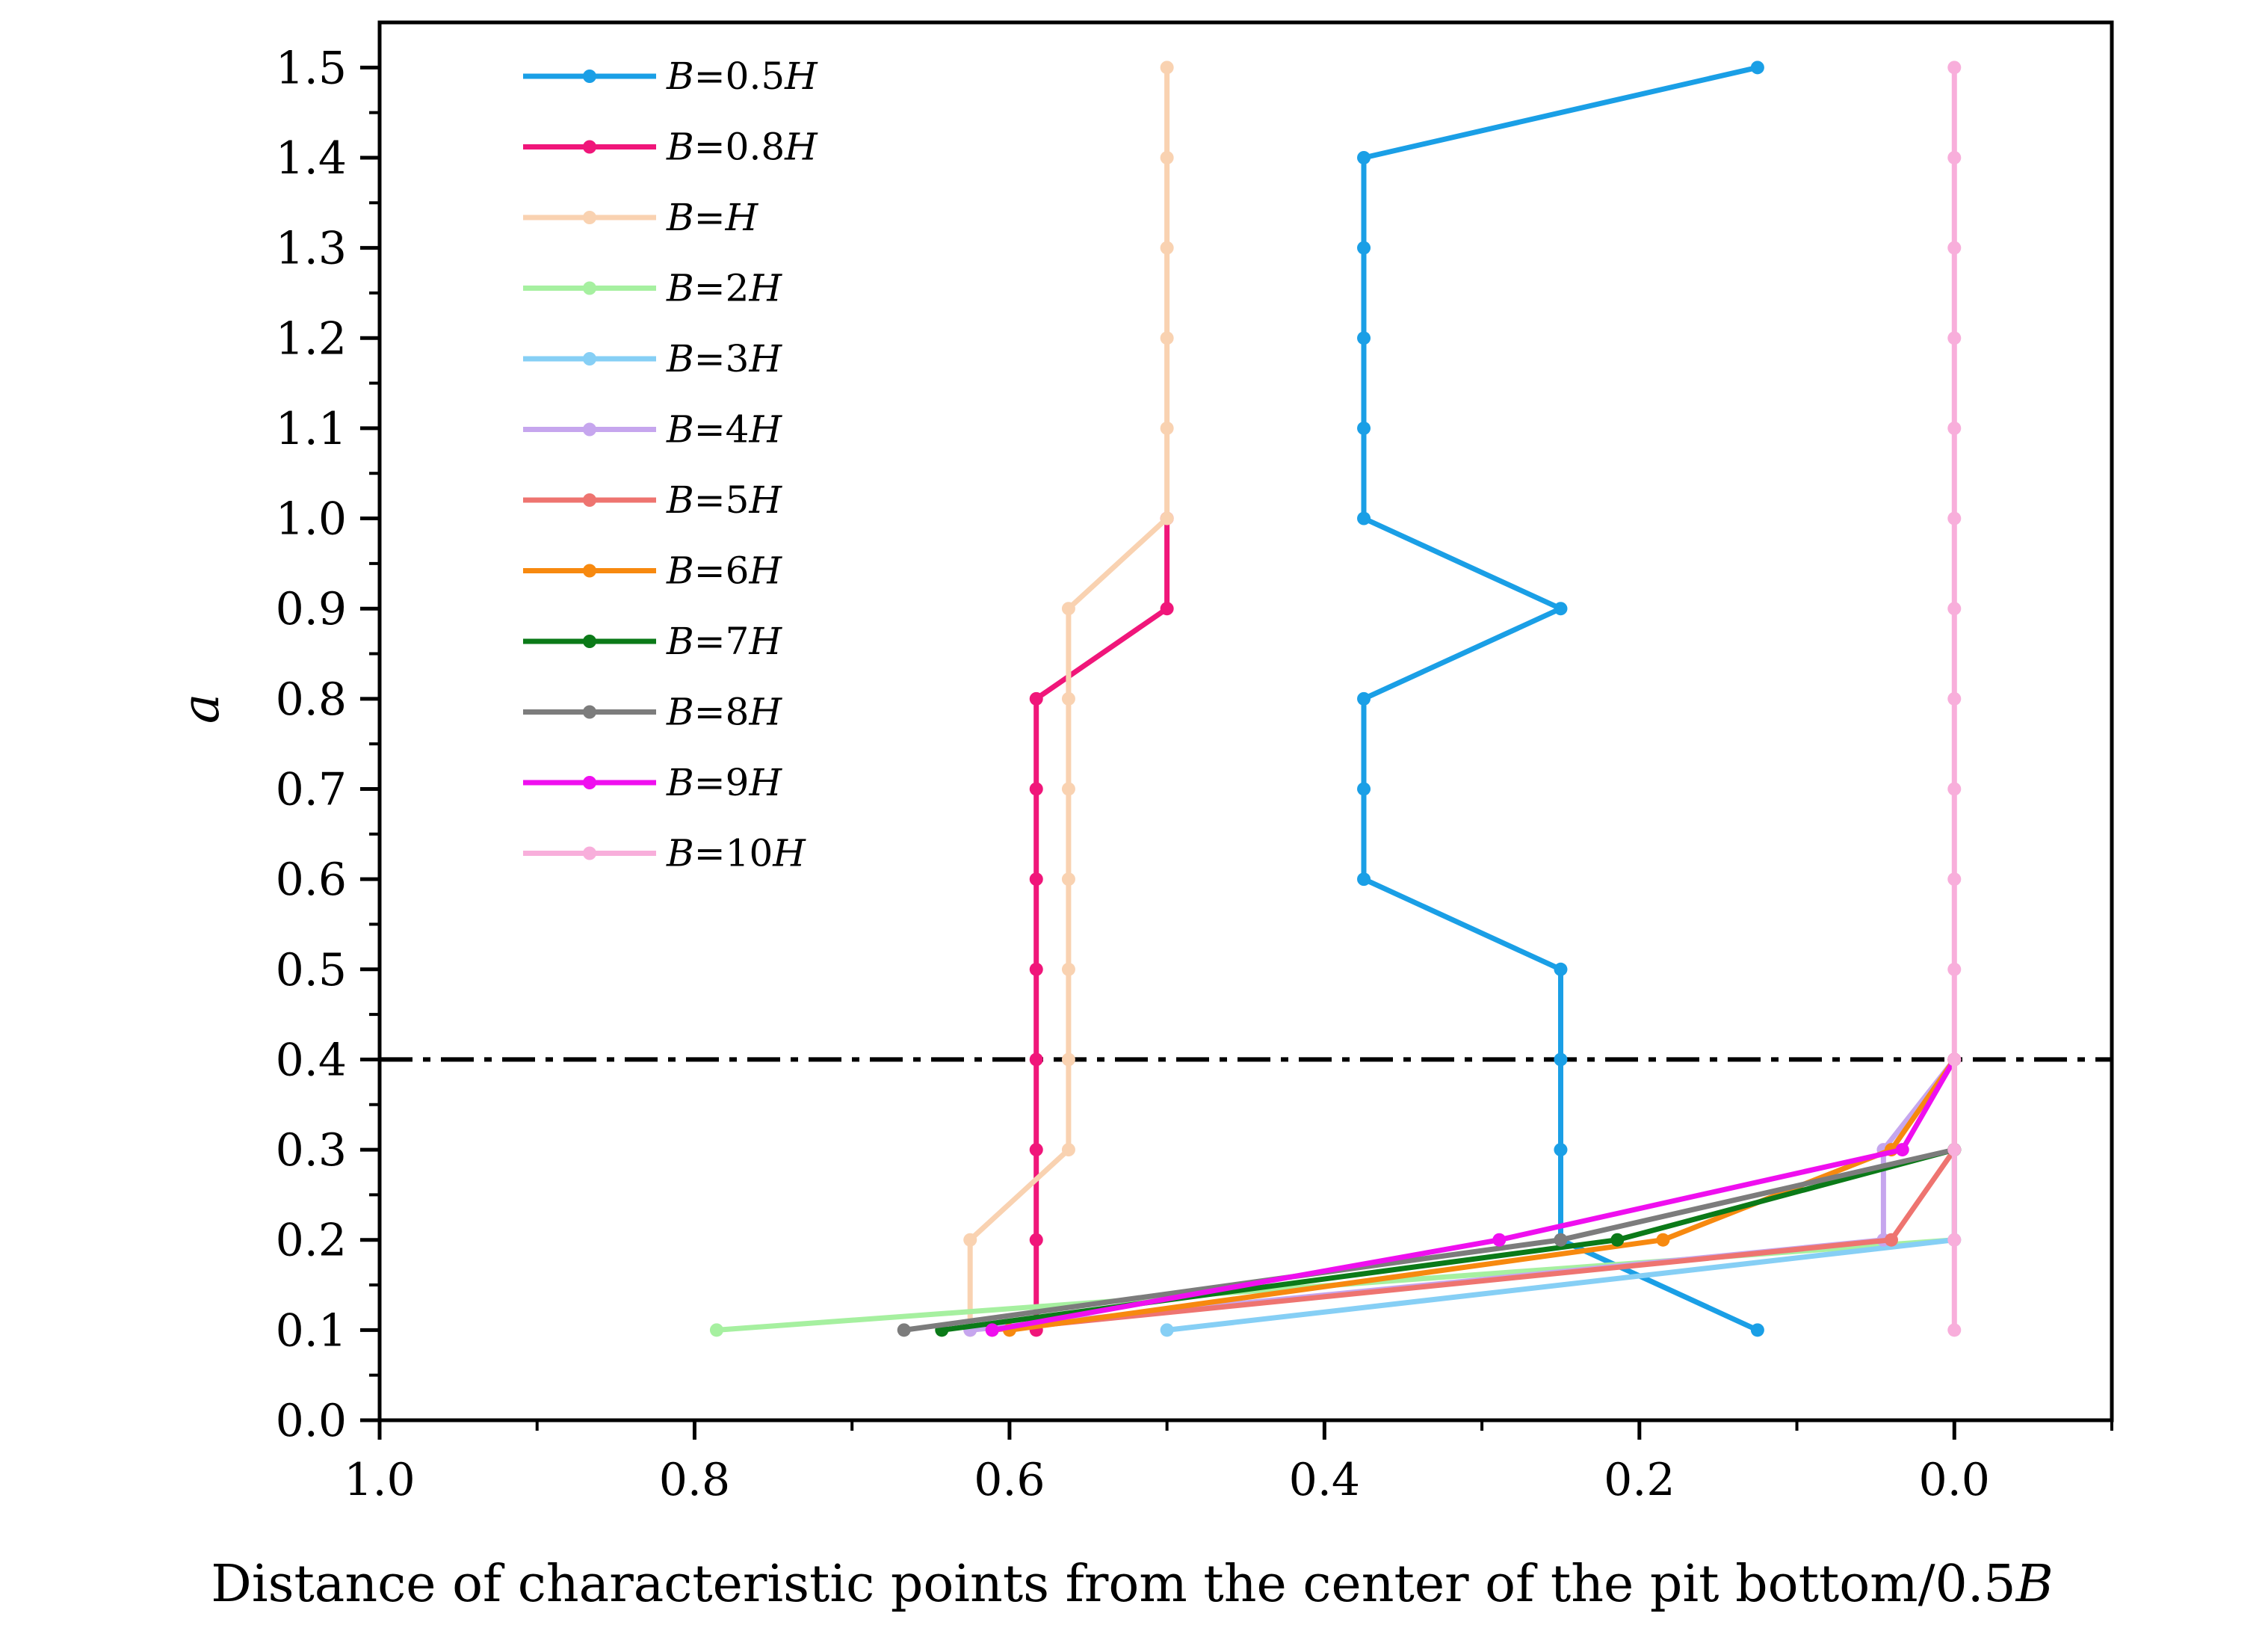  Describe the element at coordinates (742, 76) in the screenshot. I see `legend-label: B=0.5H` at that location.